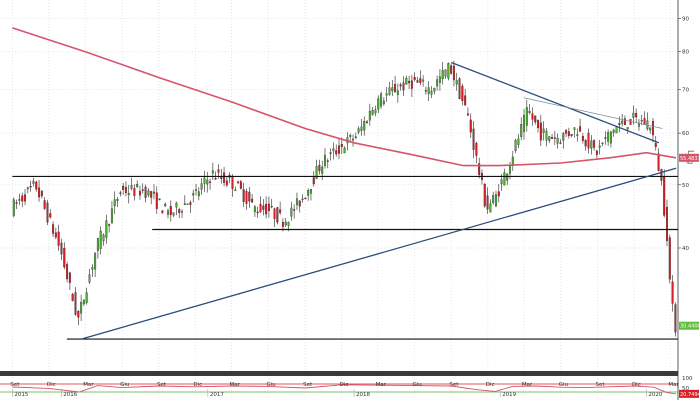 The width and height of the screenshot is (700, 404). Describe the element at coordinates (685, 134) in the screenshot. I see `price-tick-label: 60` at that location.